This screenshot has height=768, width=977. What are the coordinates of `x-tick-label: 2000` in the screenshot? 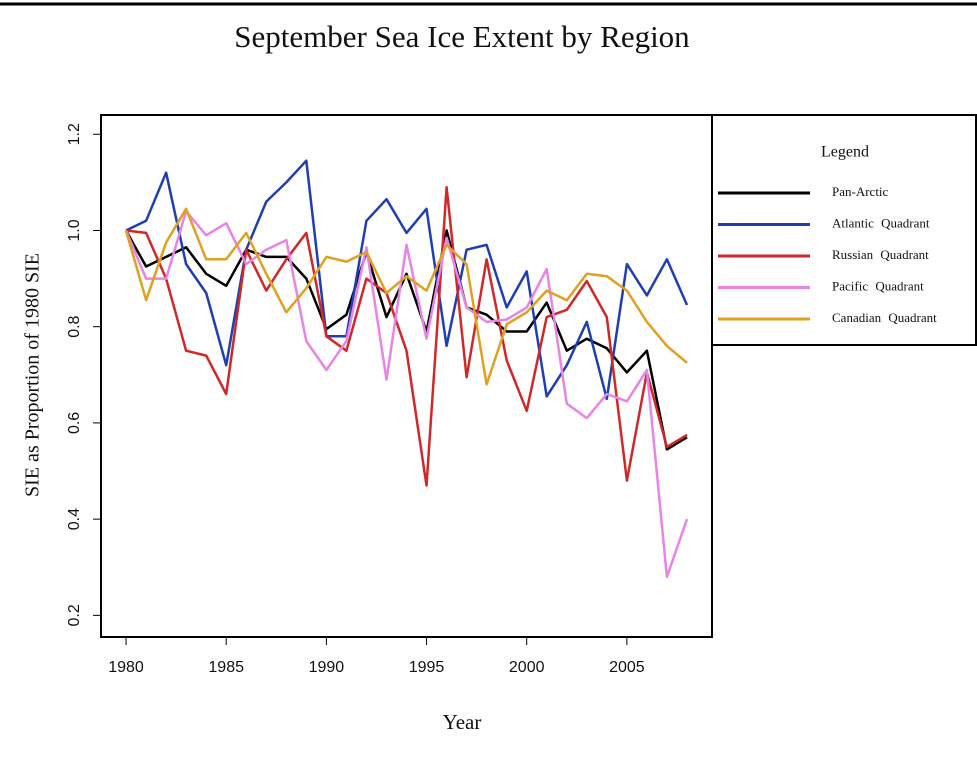 It's located at (527, 667).